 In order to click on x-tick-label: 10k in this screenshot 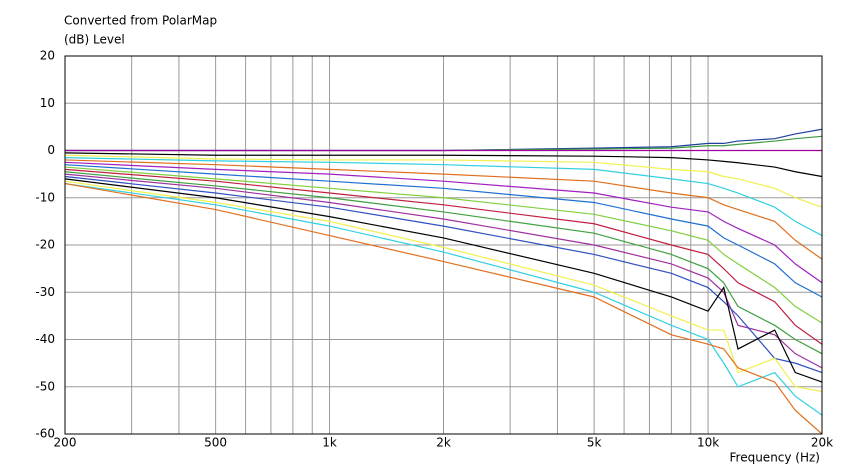, I will do `click(708, 443)`.